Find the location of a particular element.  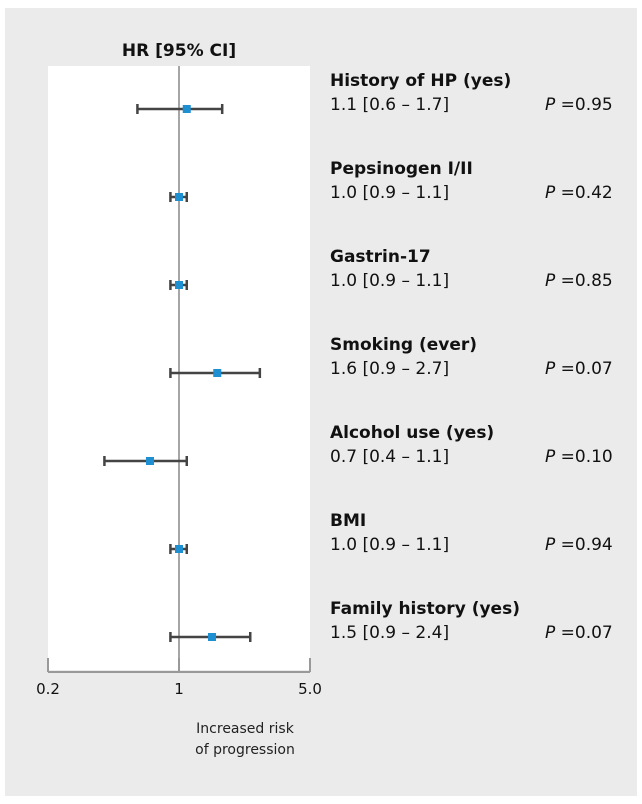

xlabel-line-2: of progression is located at coordinates (245, 750).